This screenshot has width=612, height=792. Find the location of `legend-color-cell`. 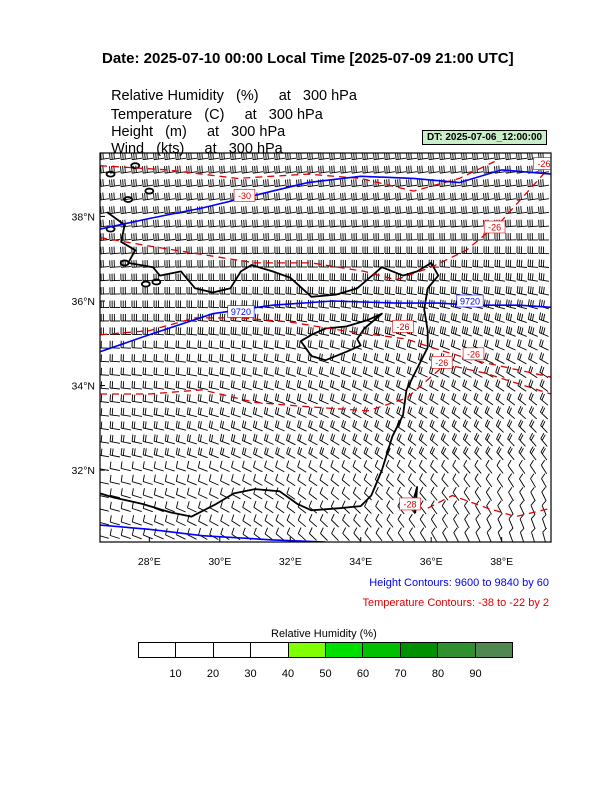

legend-color-cell is located at coordinates (382, 650).